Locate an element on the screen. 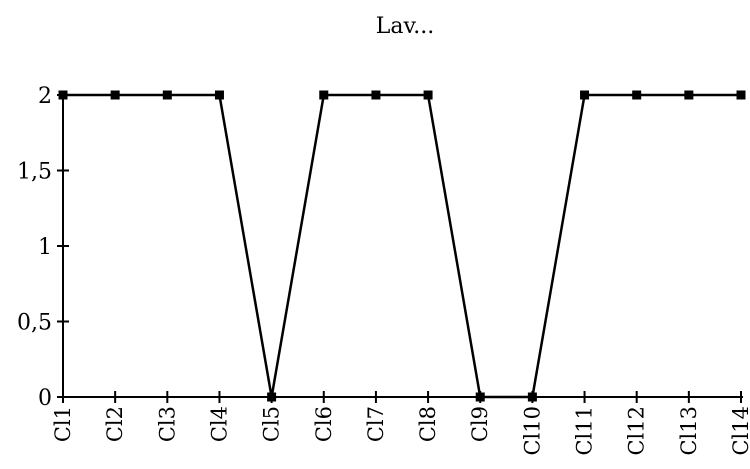 Image resolution: width=750 pixels, height=469 pixels. x-tick-label: Cl4 is located at coordinates (219, 424).